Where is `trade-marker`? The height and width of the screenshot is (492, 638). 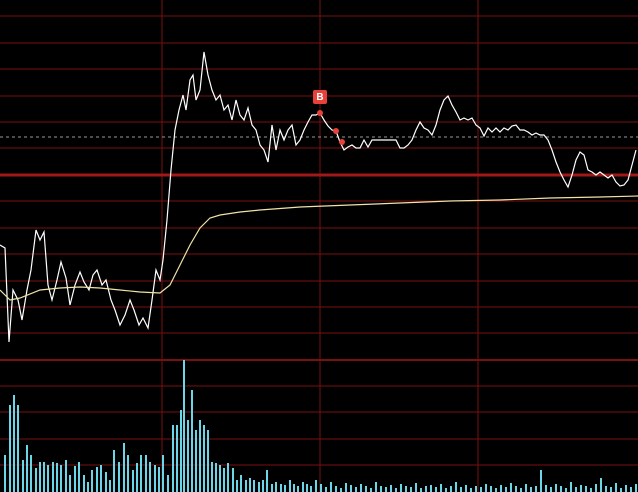
trade-marker is located at coordinates (336, 131).